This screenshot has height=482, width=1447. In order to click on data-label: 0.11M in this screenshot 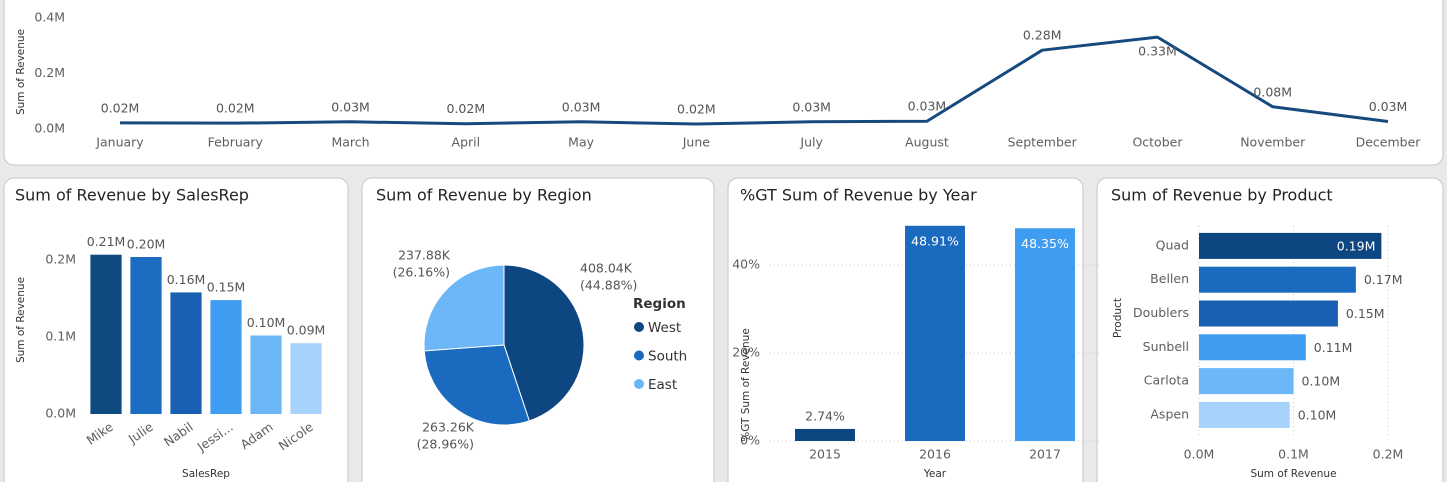, I will do `click(1333, 347)`.